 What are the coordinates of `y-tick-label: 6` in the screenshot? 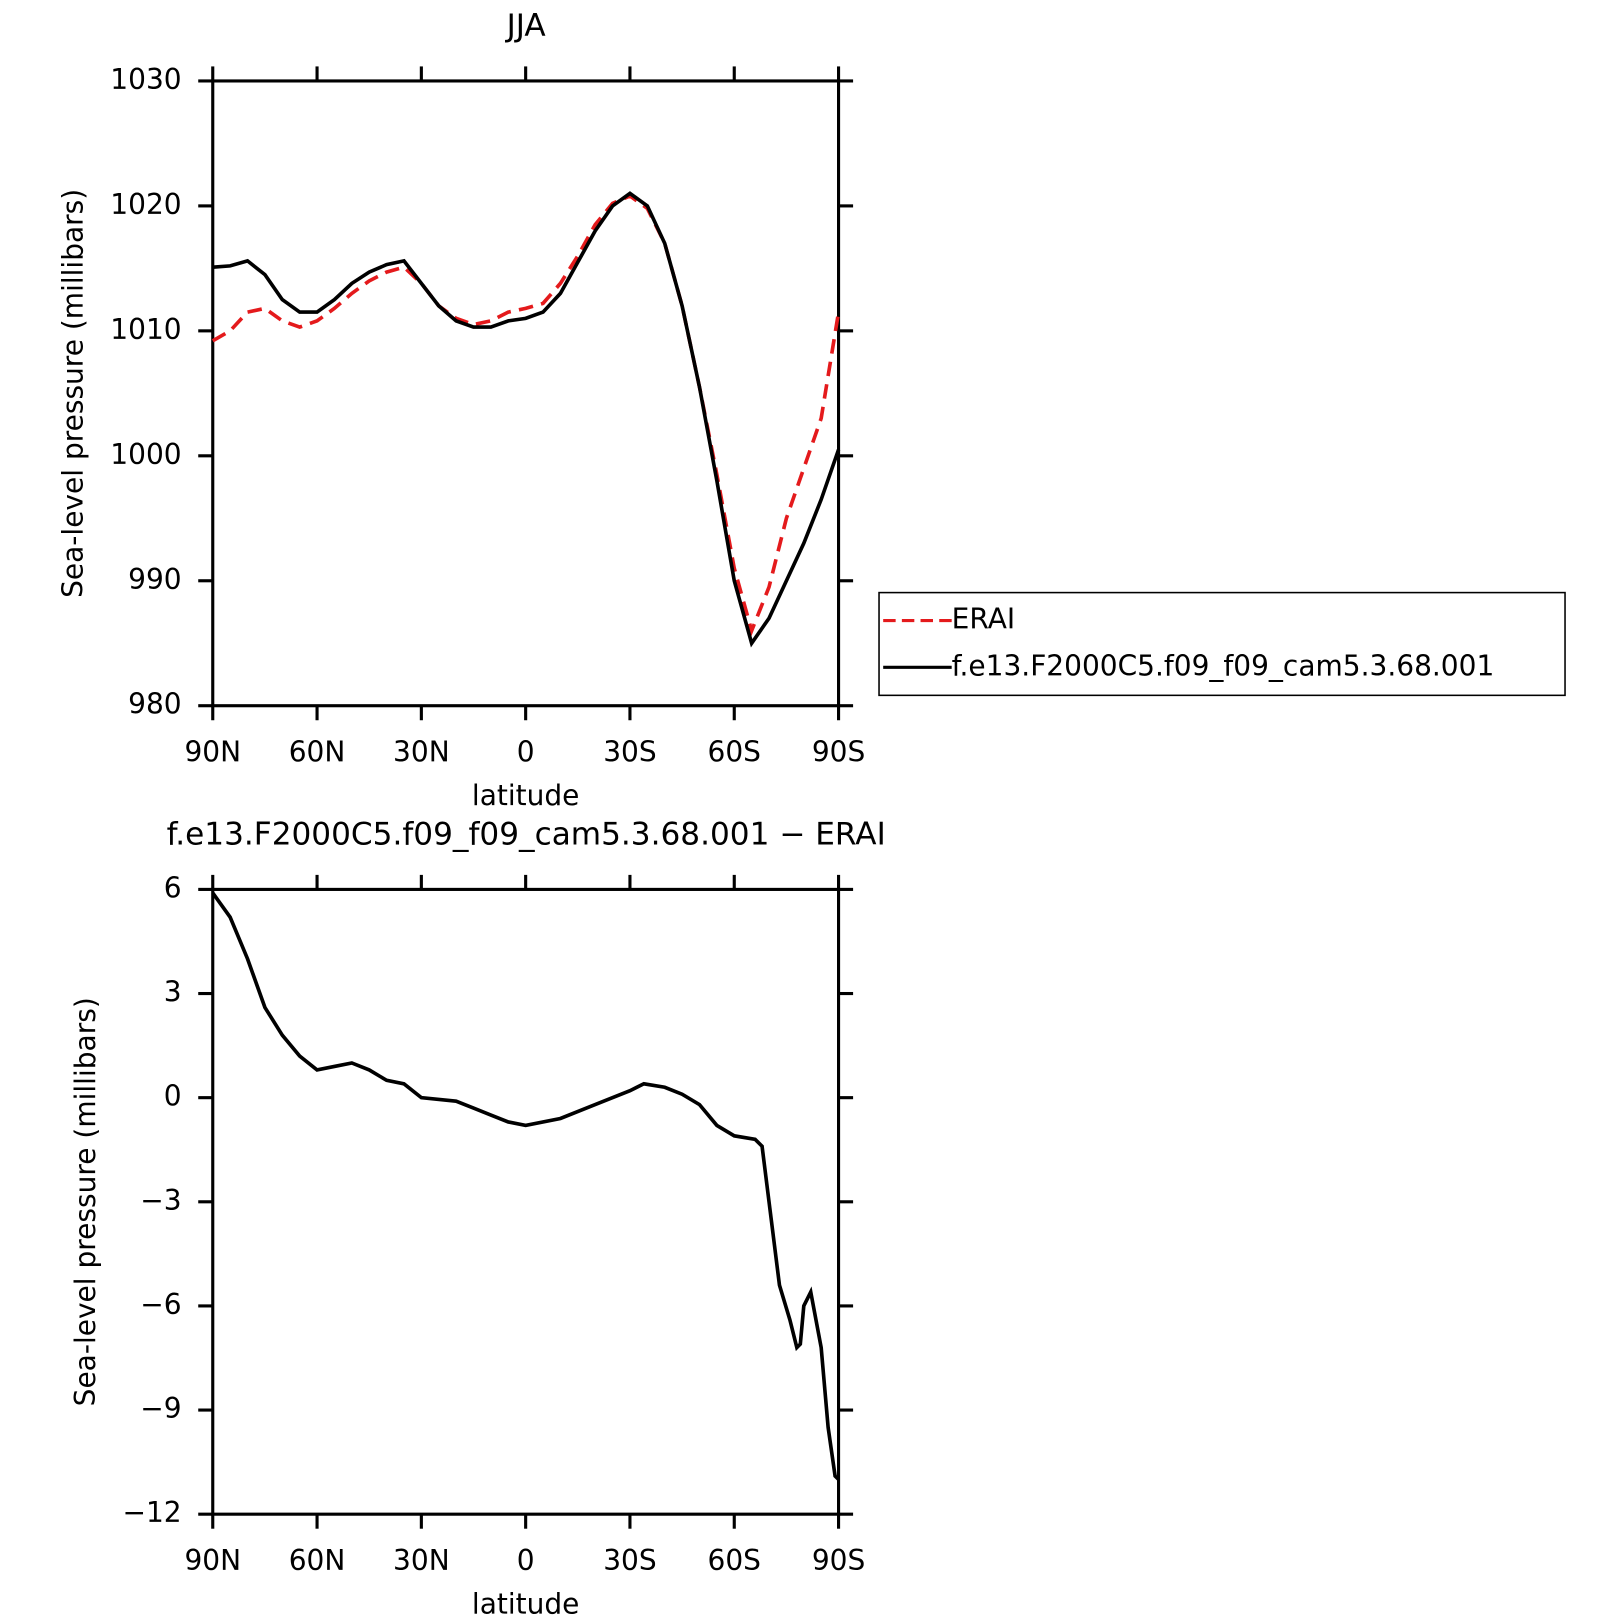 It's located at (173, 887).